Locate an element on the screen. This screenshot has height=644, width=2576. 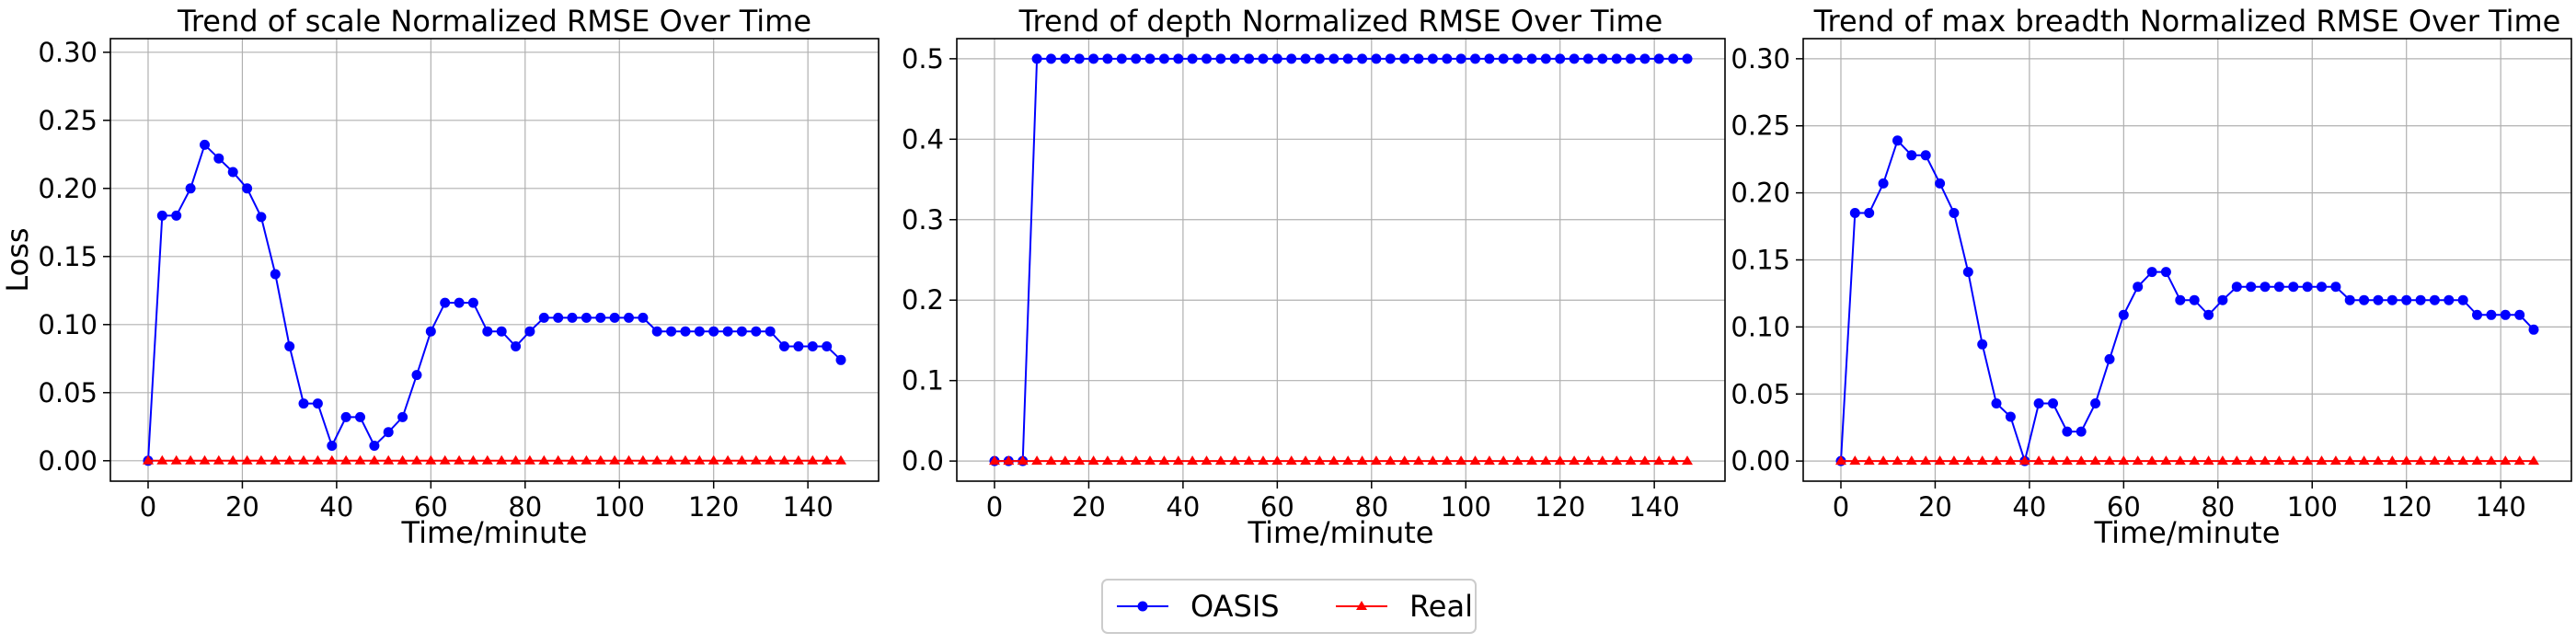
y-tick-label: 0.00 is located at coordinates (68, 461).